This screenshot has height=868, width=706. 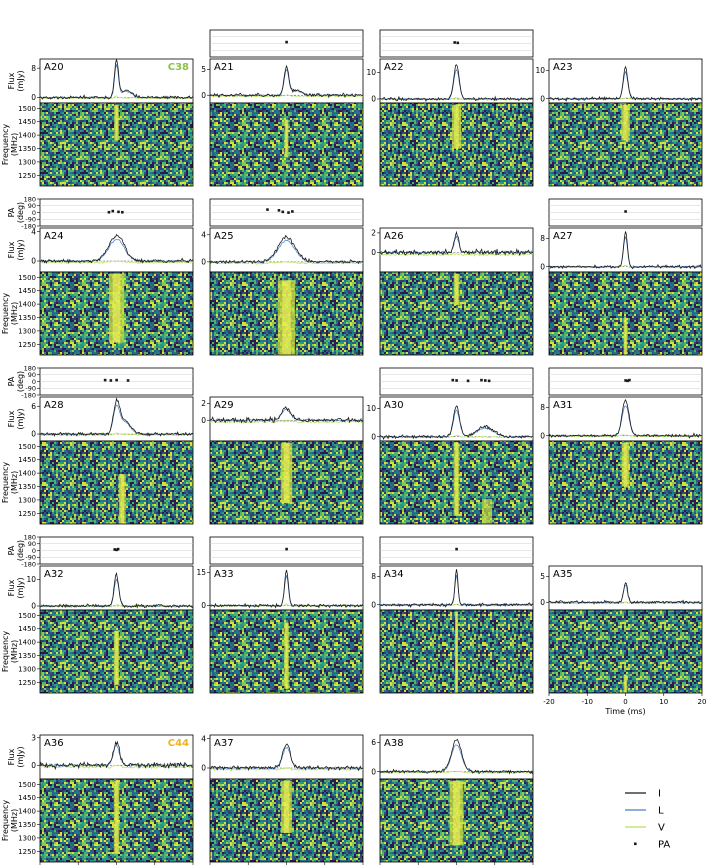 What do you see at coordinates (621, 277) in the screenshot?
I see `burst-panel-A27: 0 8 A27` at bounding box center [621, 277].